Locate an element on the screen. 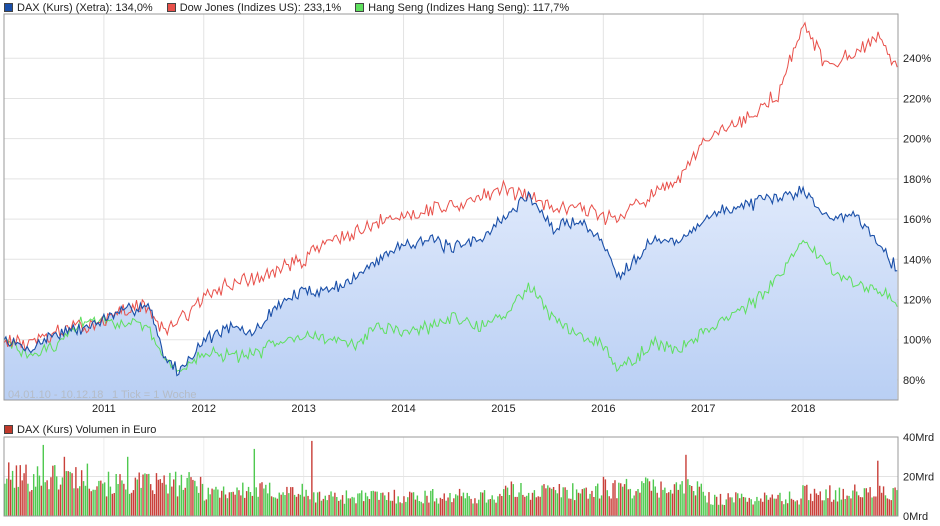 Image resolution: width=940 pixels, height=526 pixels. x-tick-label: 2015 is located at coordinates (503, 409).